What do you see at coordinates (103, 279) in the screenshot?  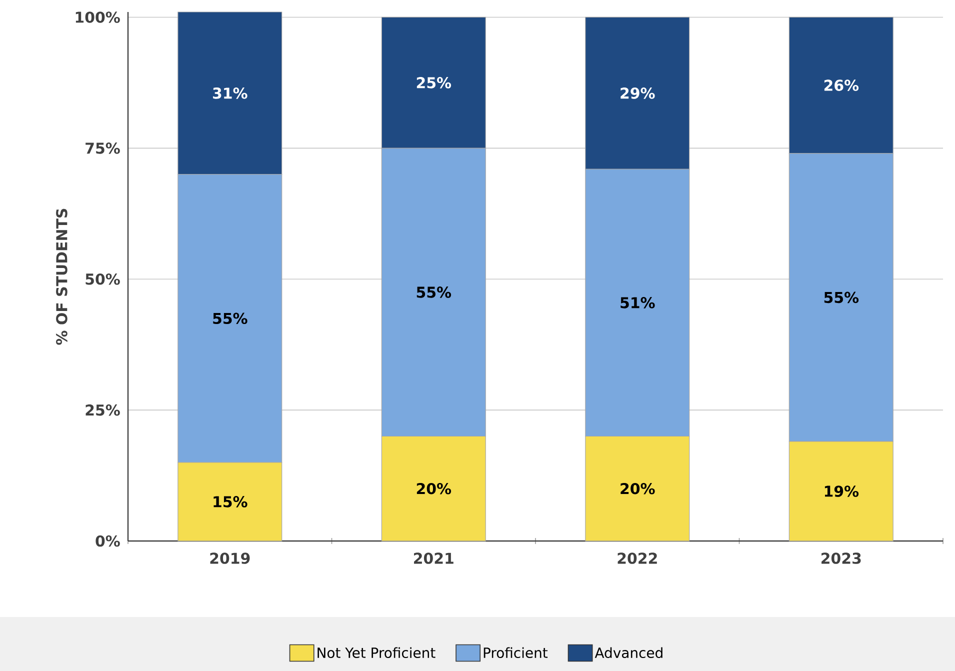 I see `y-tick-label: 50%` at bounding box center [103, 279].